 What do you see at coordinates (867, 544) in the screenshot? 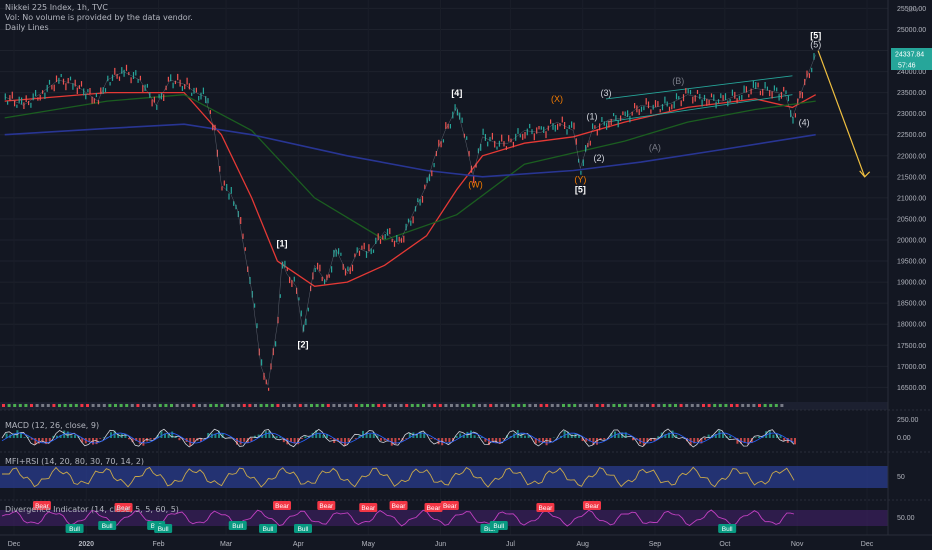
I see `x-tick-label: Dec` at bounding box center [867, 544].